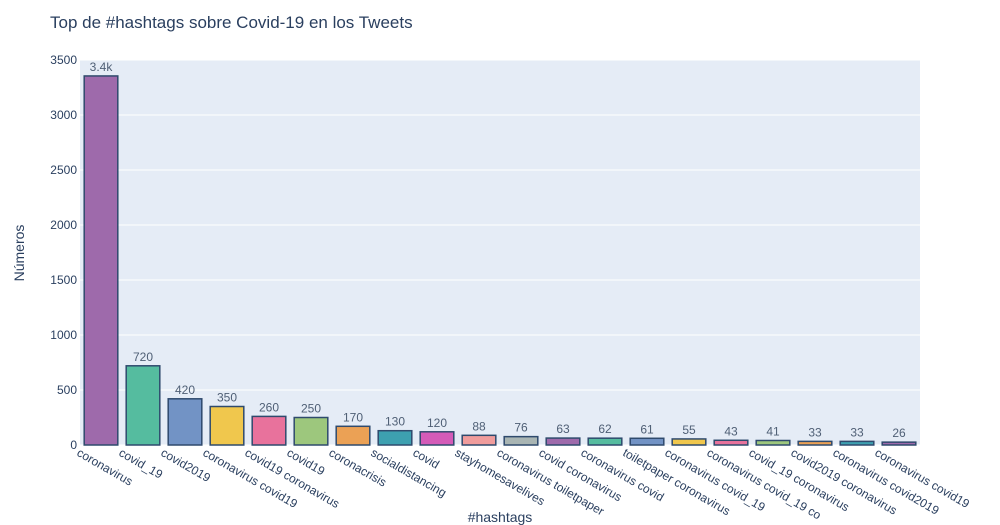 The height and width of the screenshot is (525, 1000). Describe the element at coordinates (689, 430) in the screenshot. I see `bar-data-label: 55` at that location.